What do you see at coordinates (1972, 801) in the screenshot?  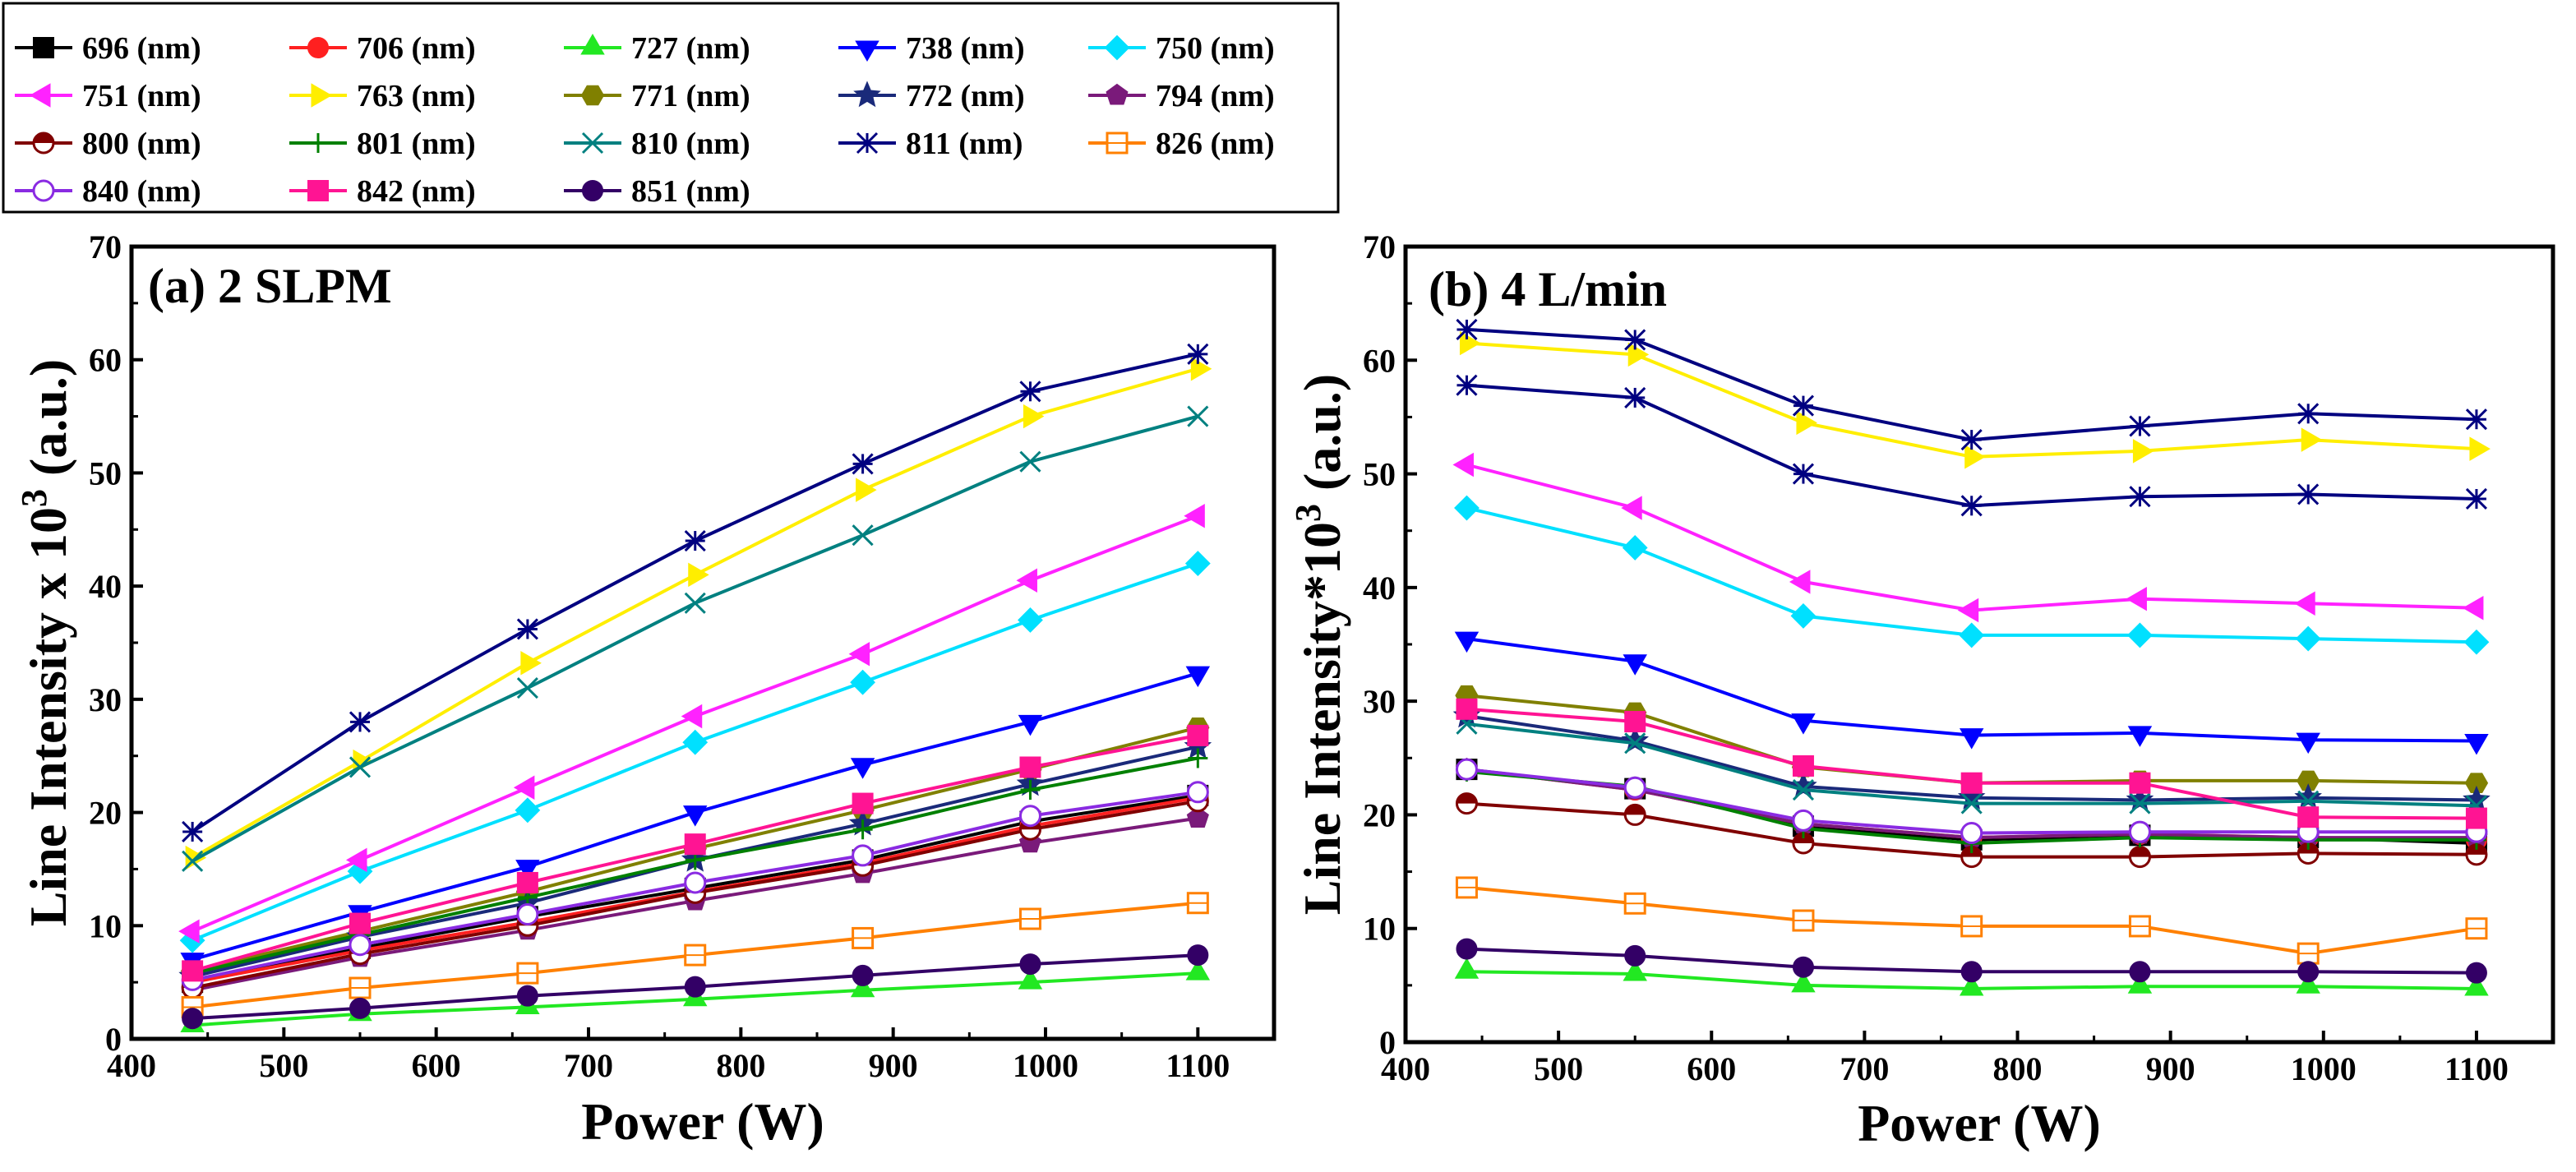 I see `series-840-b` at bounding box center [1972, 801].